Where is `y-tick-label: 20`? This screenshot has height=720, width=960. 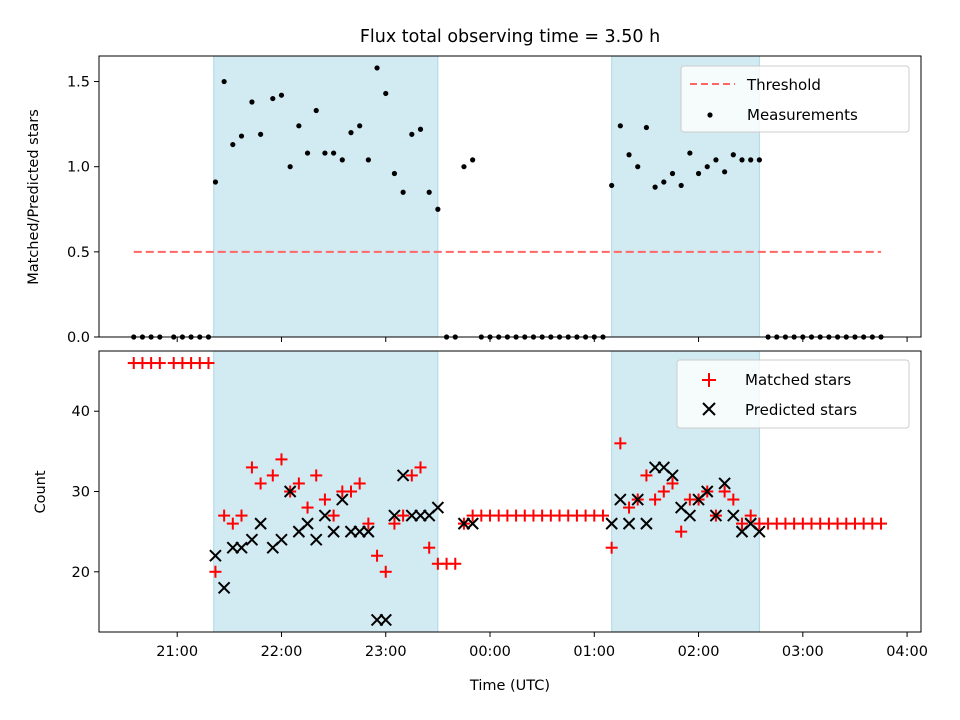 y-tick-label: 20 is located at coordinates (81, 573).